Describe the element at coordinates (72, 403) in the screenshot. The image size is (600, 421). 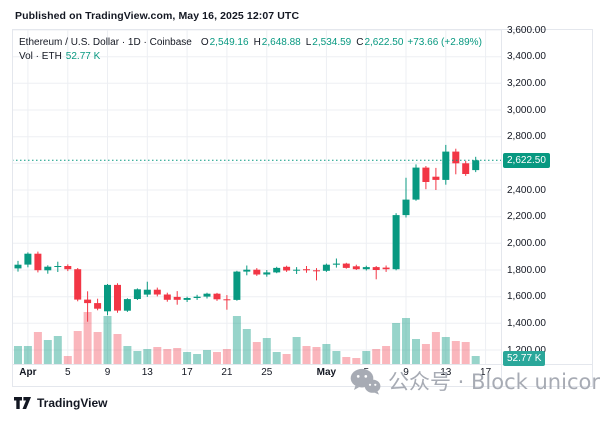
I see `tradingview-attribution-text: TradingView` at that location.